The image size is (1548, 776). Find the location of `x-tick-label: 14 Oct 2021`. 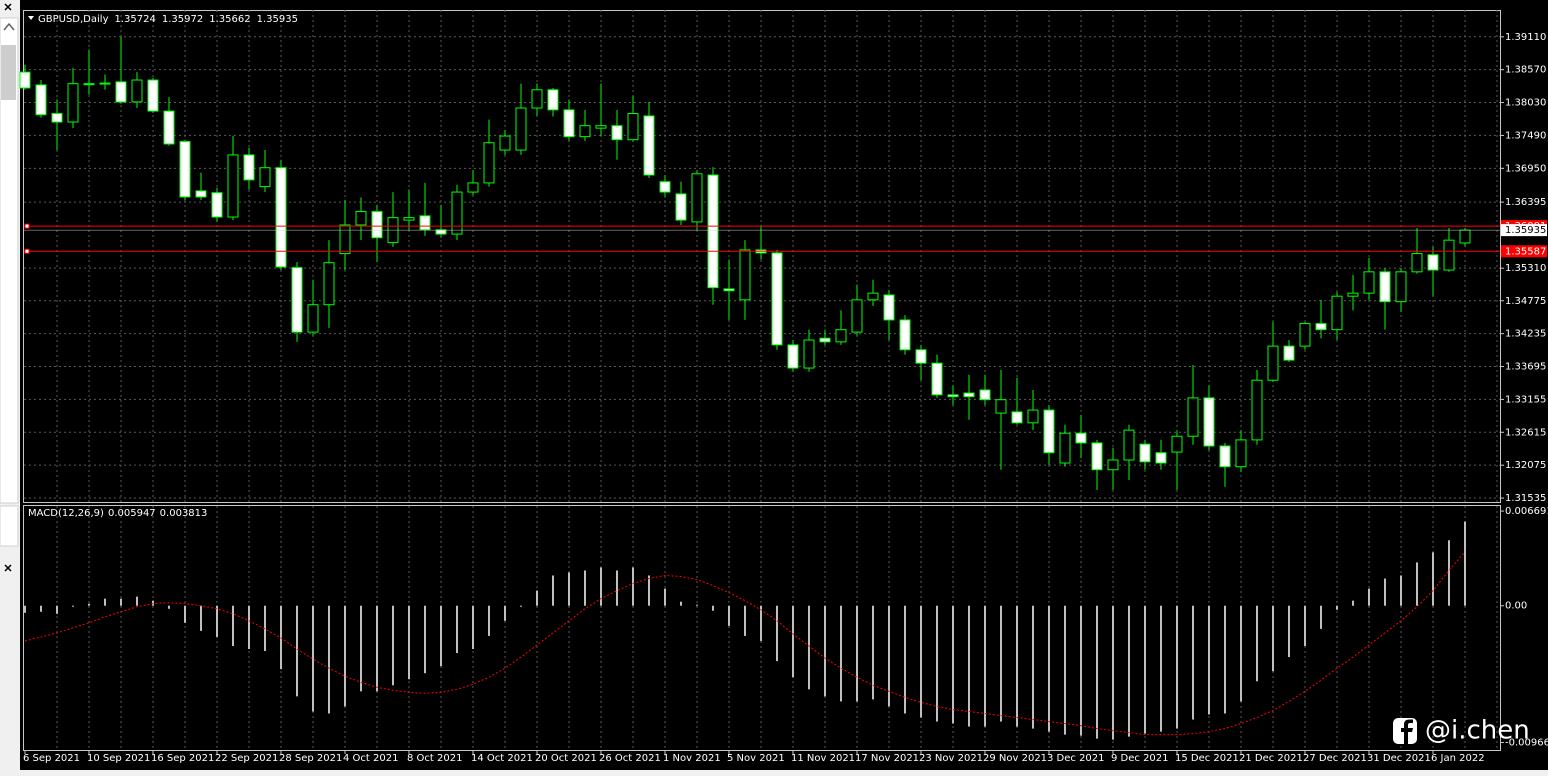

x-tick-label: 14 Oct 2021 is located at coordinates (502, 758).